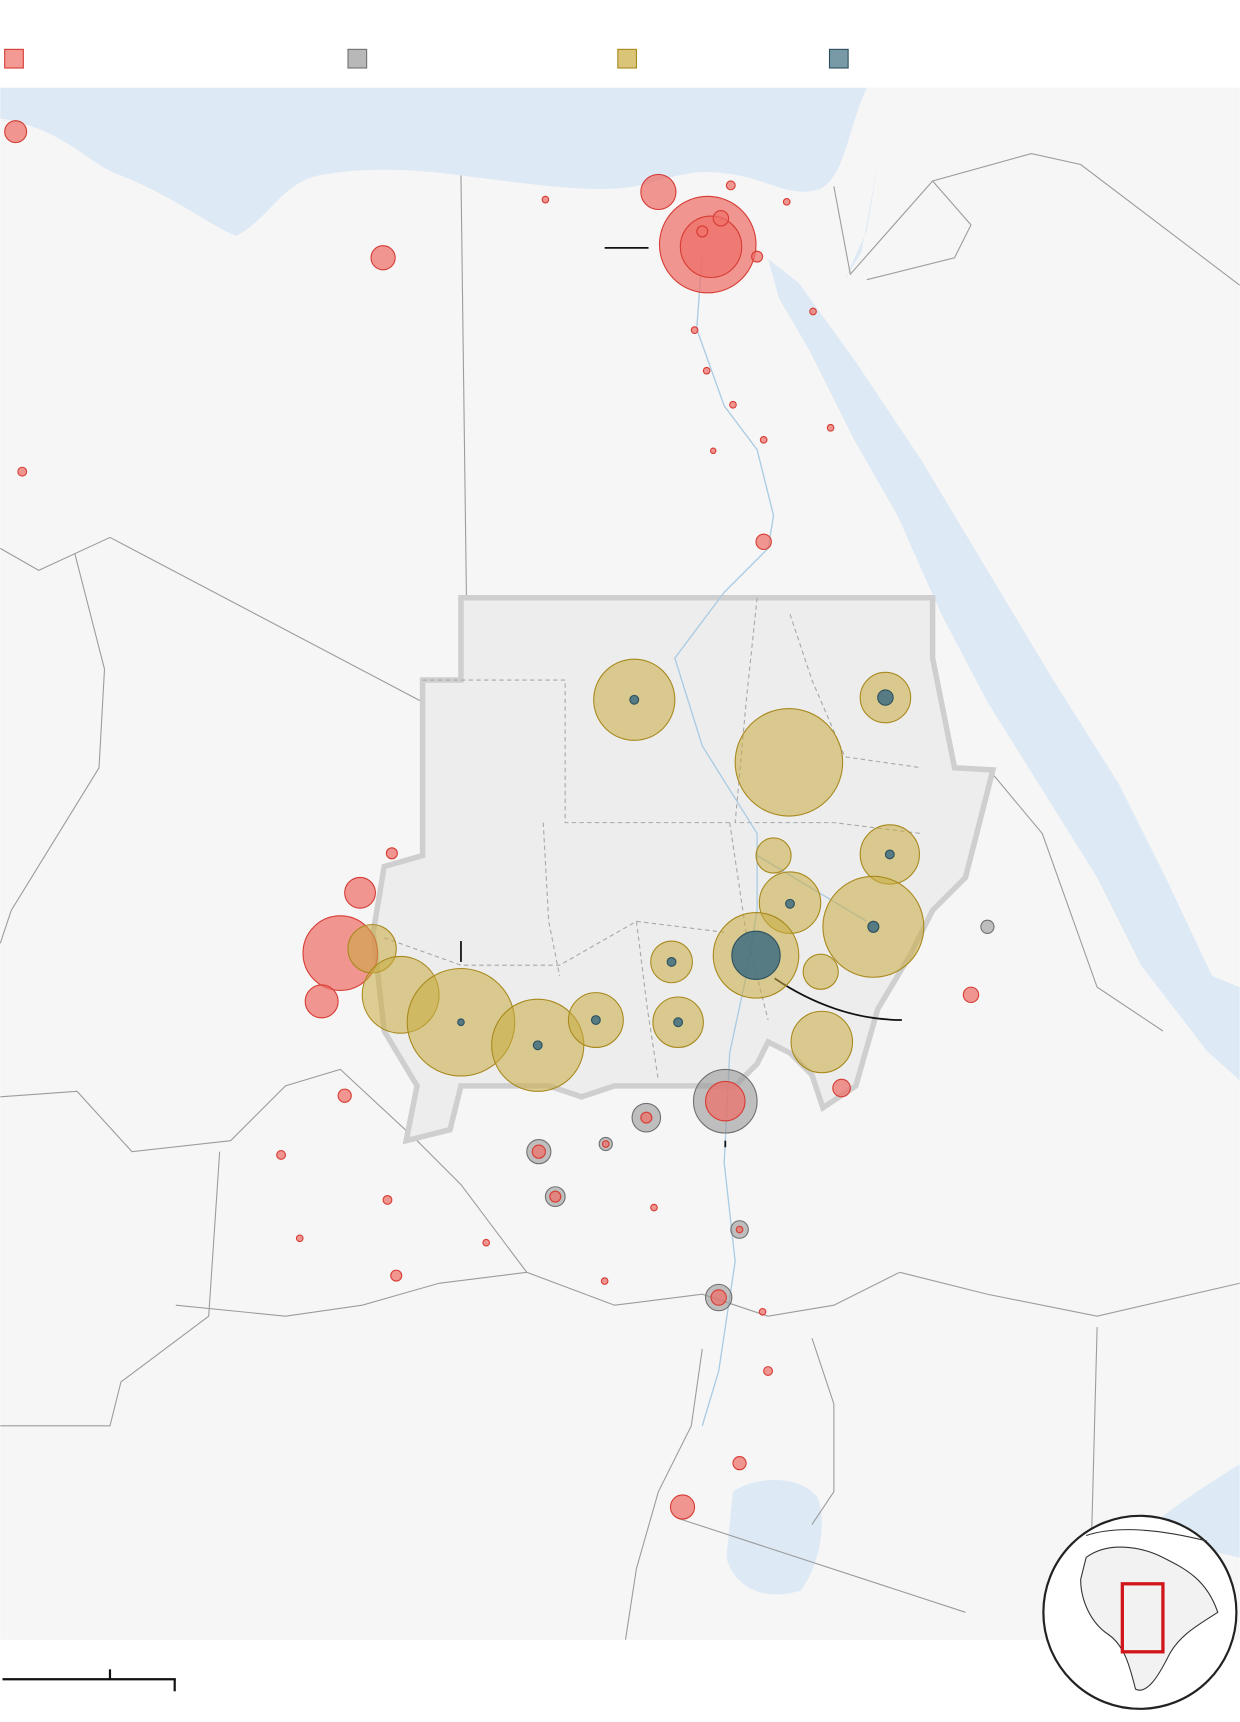 The height and width of the screenshot is (1722, 1240). I want to click on scale-bar, so click(89, 1680).